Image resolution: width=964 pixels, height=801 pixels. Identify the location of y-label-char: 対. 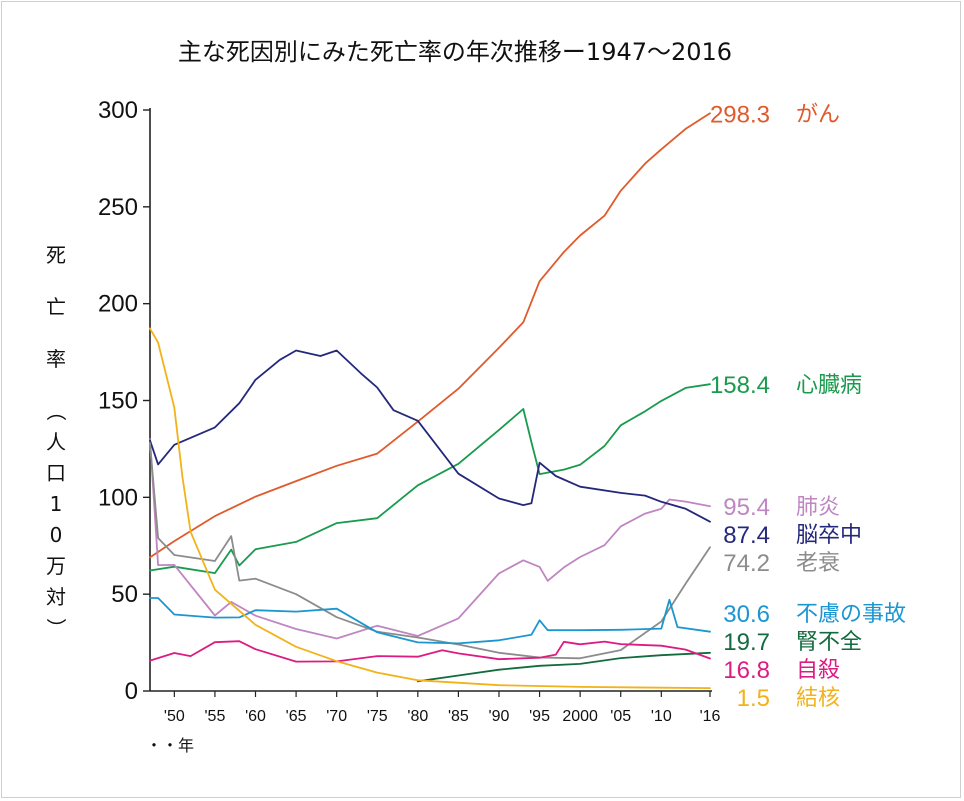
(56, 597).